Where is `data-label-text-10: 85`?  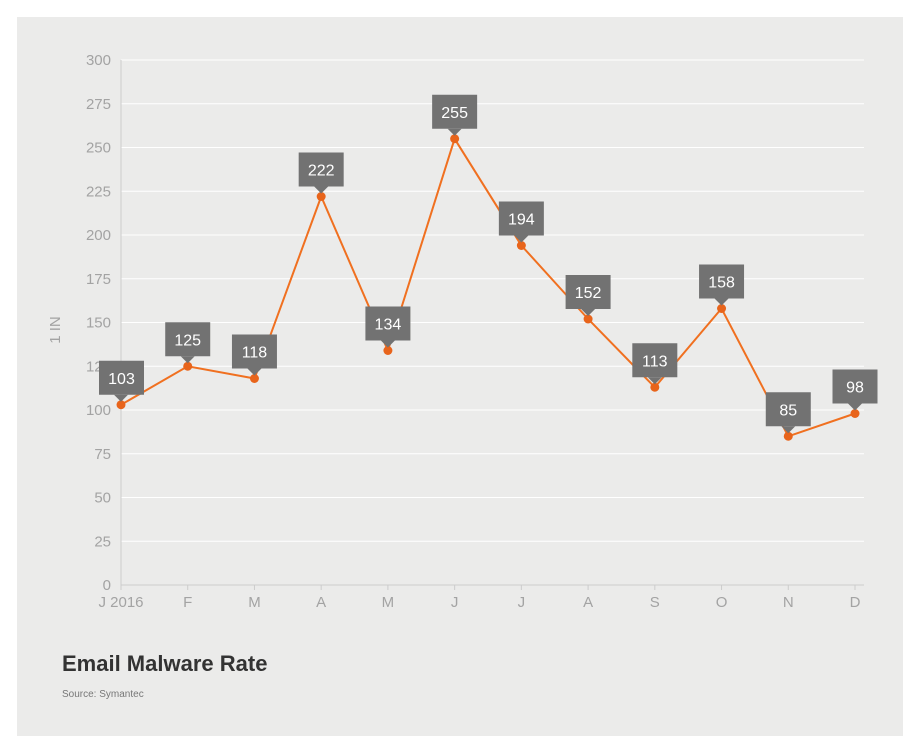 data-label-text-10: 85 is located at coordinates (788, 410).